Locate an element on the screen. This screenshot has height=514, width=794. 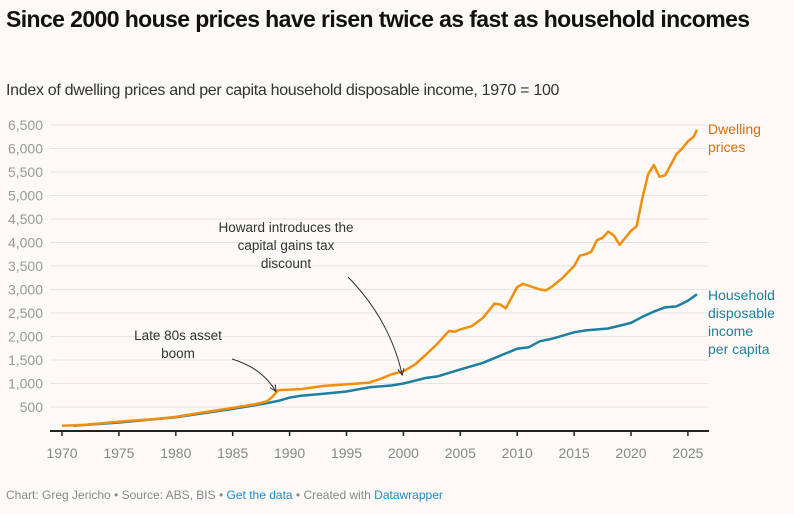
x-tick-label: 2000 is located at coordinates (403, 453).